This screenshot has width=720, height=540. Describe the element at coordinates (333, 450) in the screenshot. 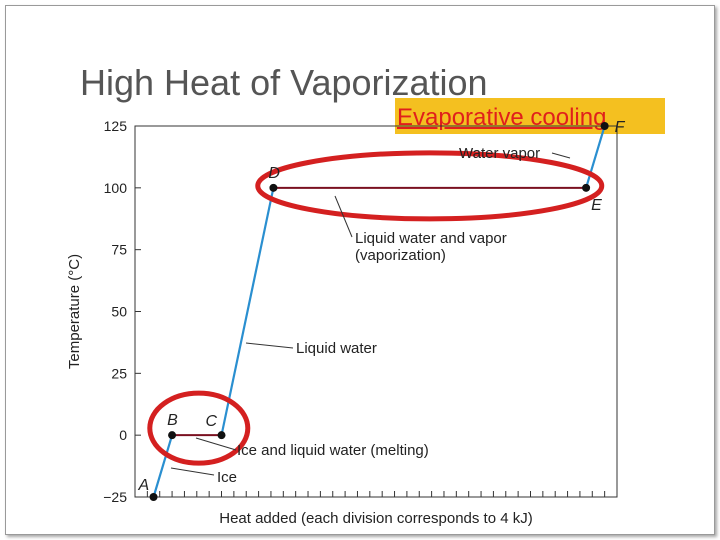

I see `annotation-label: Ice and liquid water (melting)` at that location.